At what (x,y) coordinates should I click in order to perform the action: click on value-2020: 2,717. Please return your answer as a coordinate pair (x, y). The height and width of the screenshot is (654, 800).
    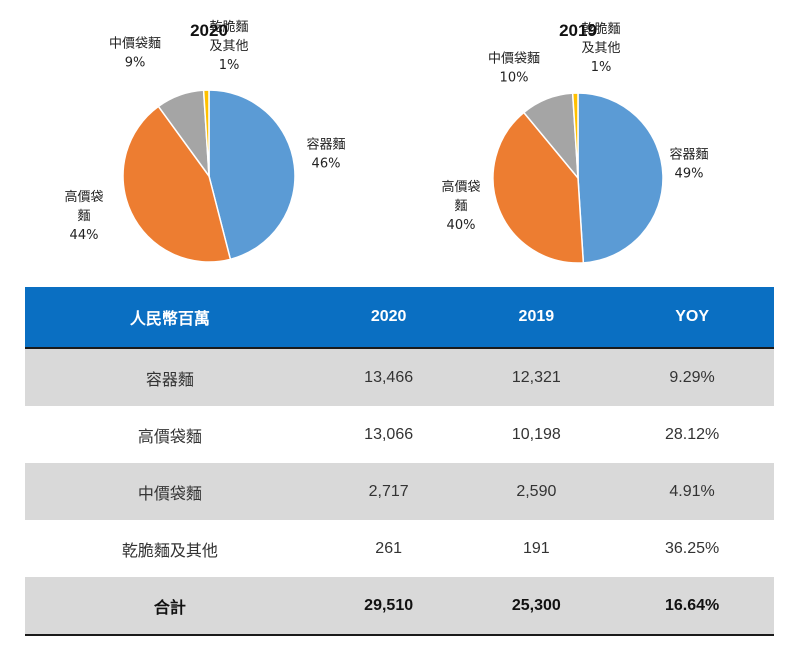
    Looking at the image, I should click on (388, 491).